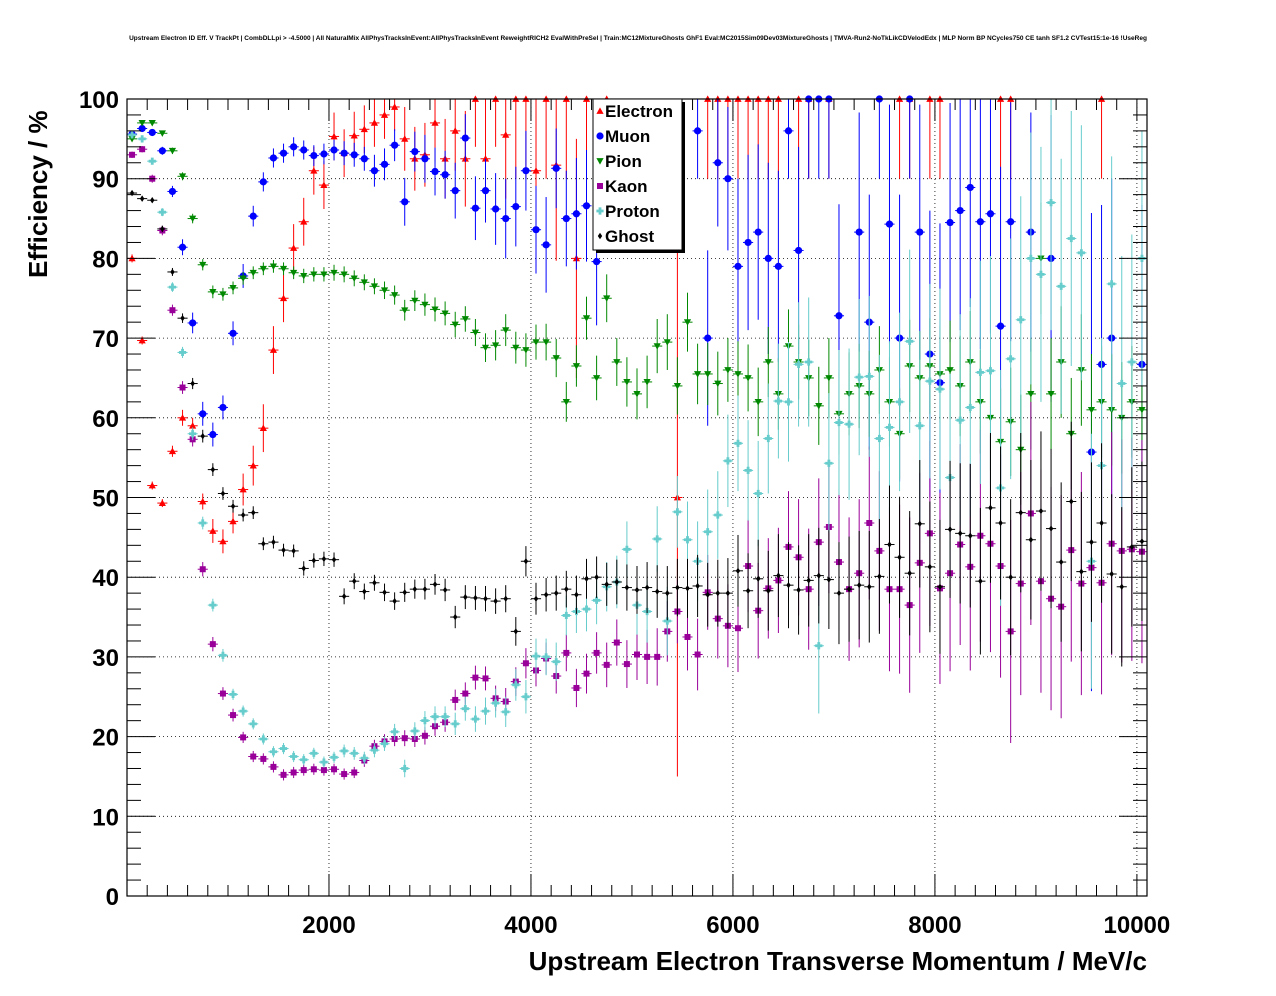 The width and height of the screenshot is (1276, 996). Describe the element at coordinates (637, 174) in the screenshot. I see `legend-box` at that location.